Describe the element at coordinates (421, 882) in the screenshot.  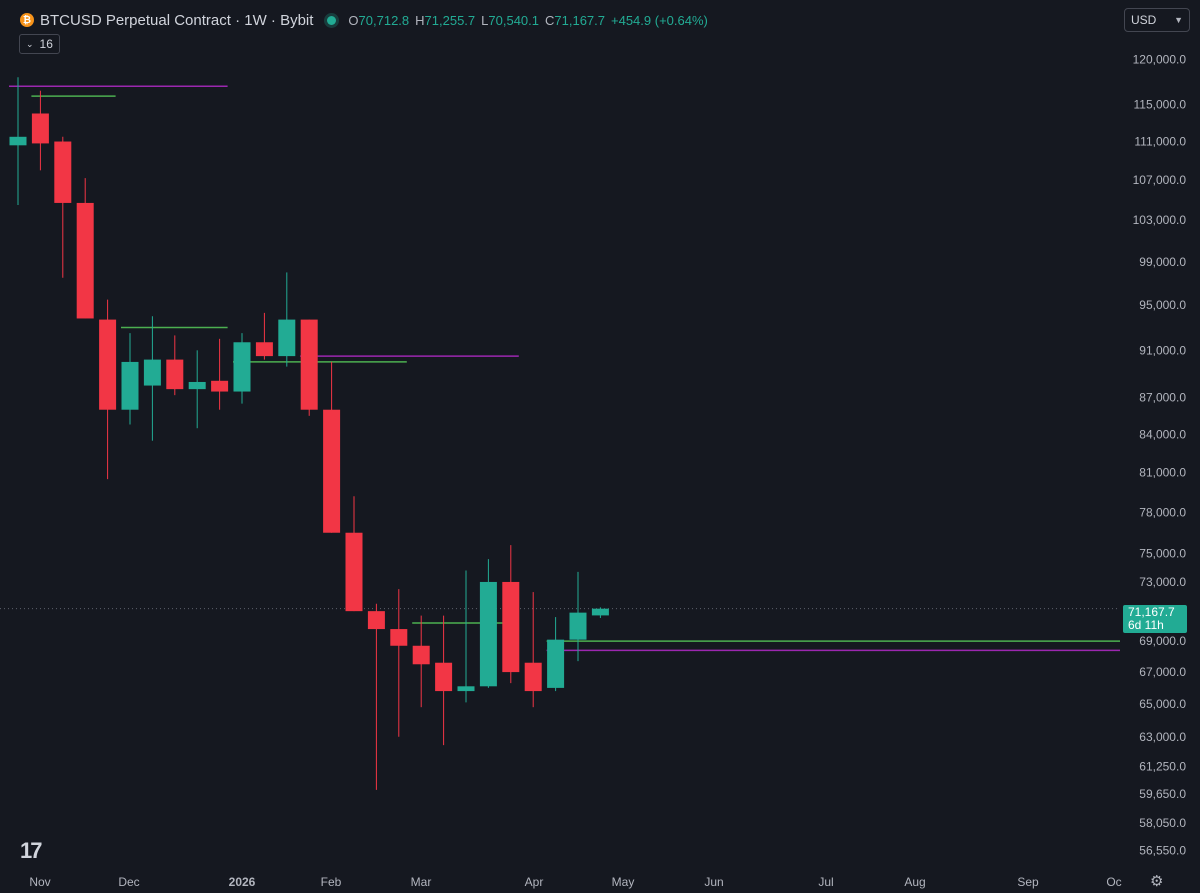
I see `x-tick-label: Mar` at that location.